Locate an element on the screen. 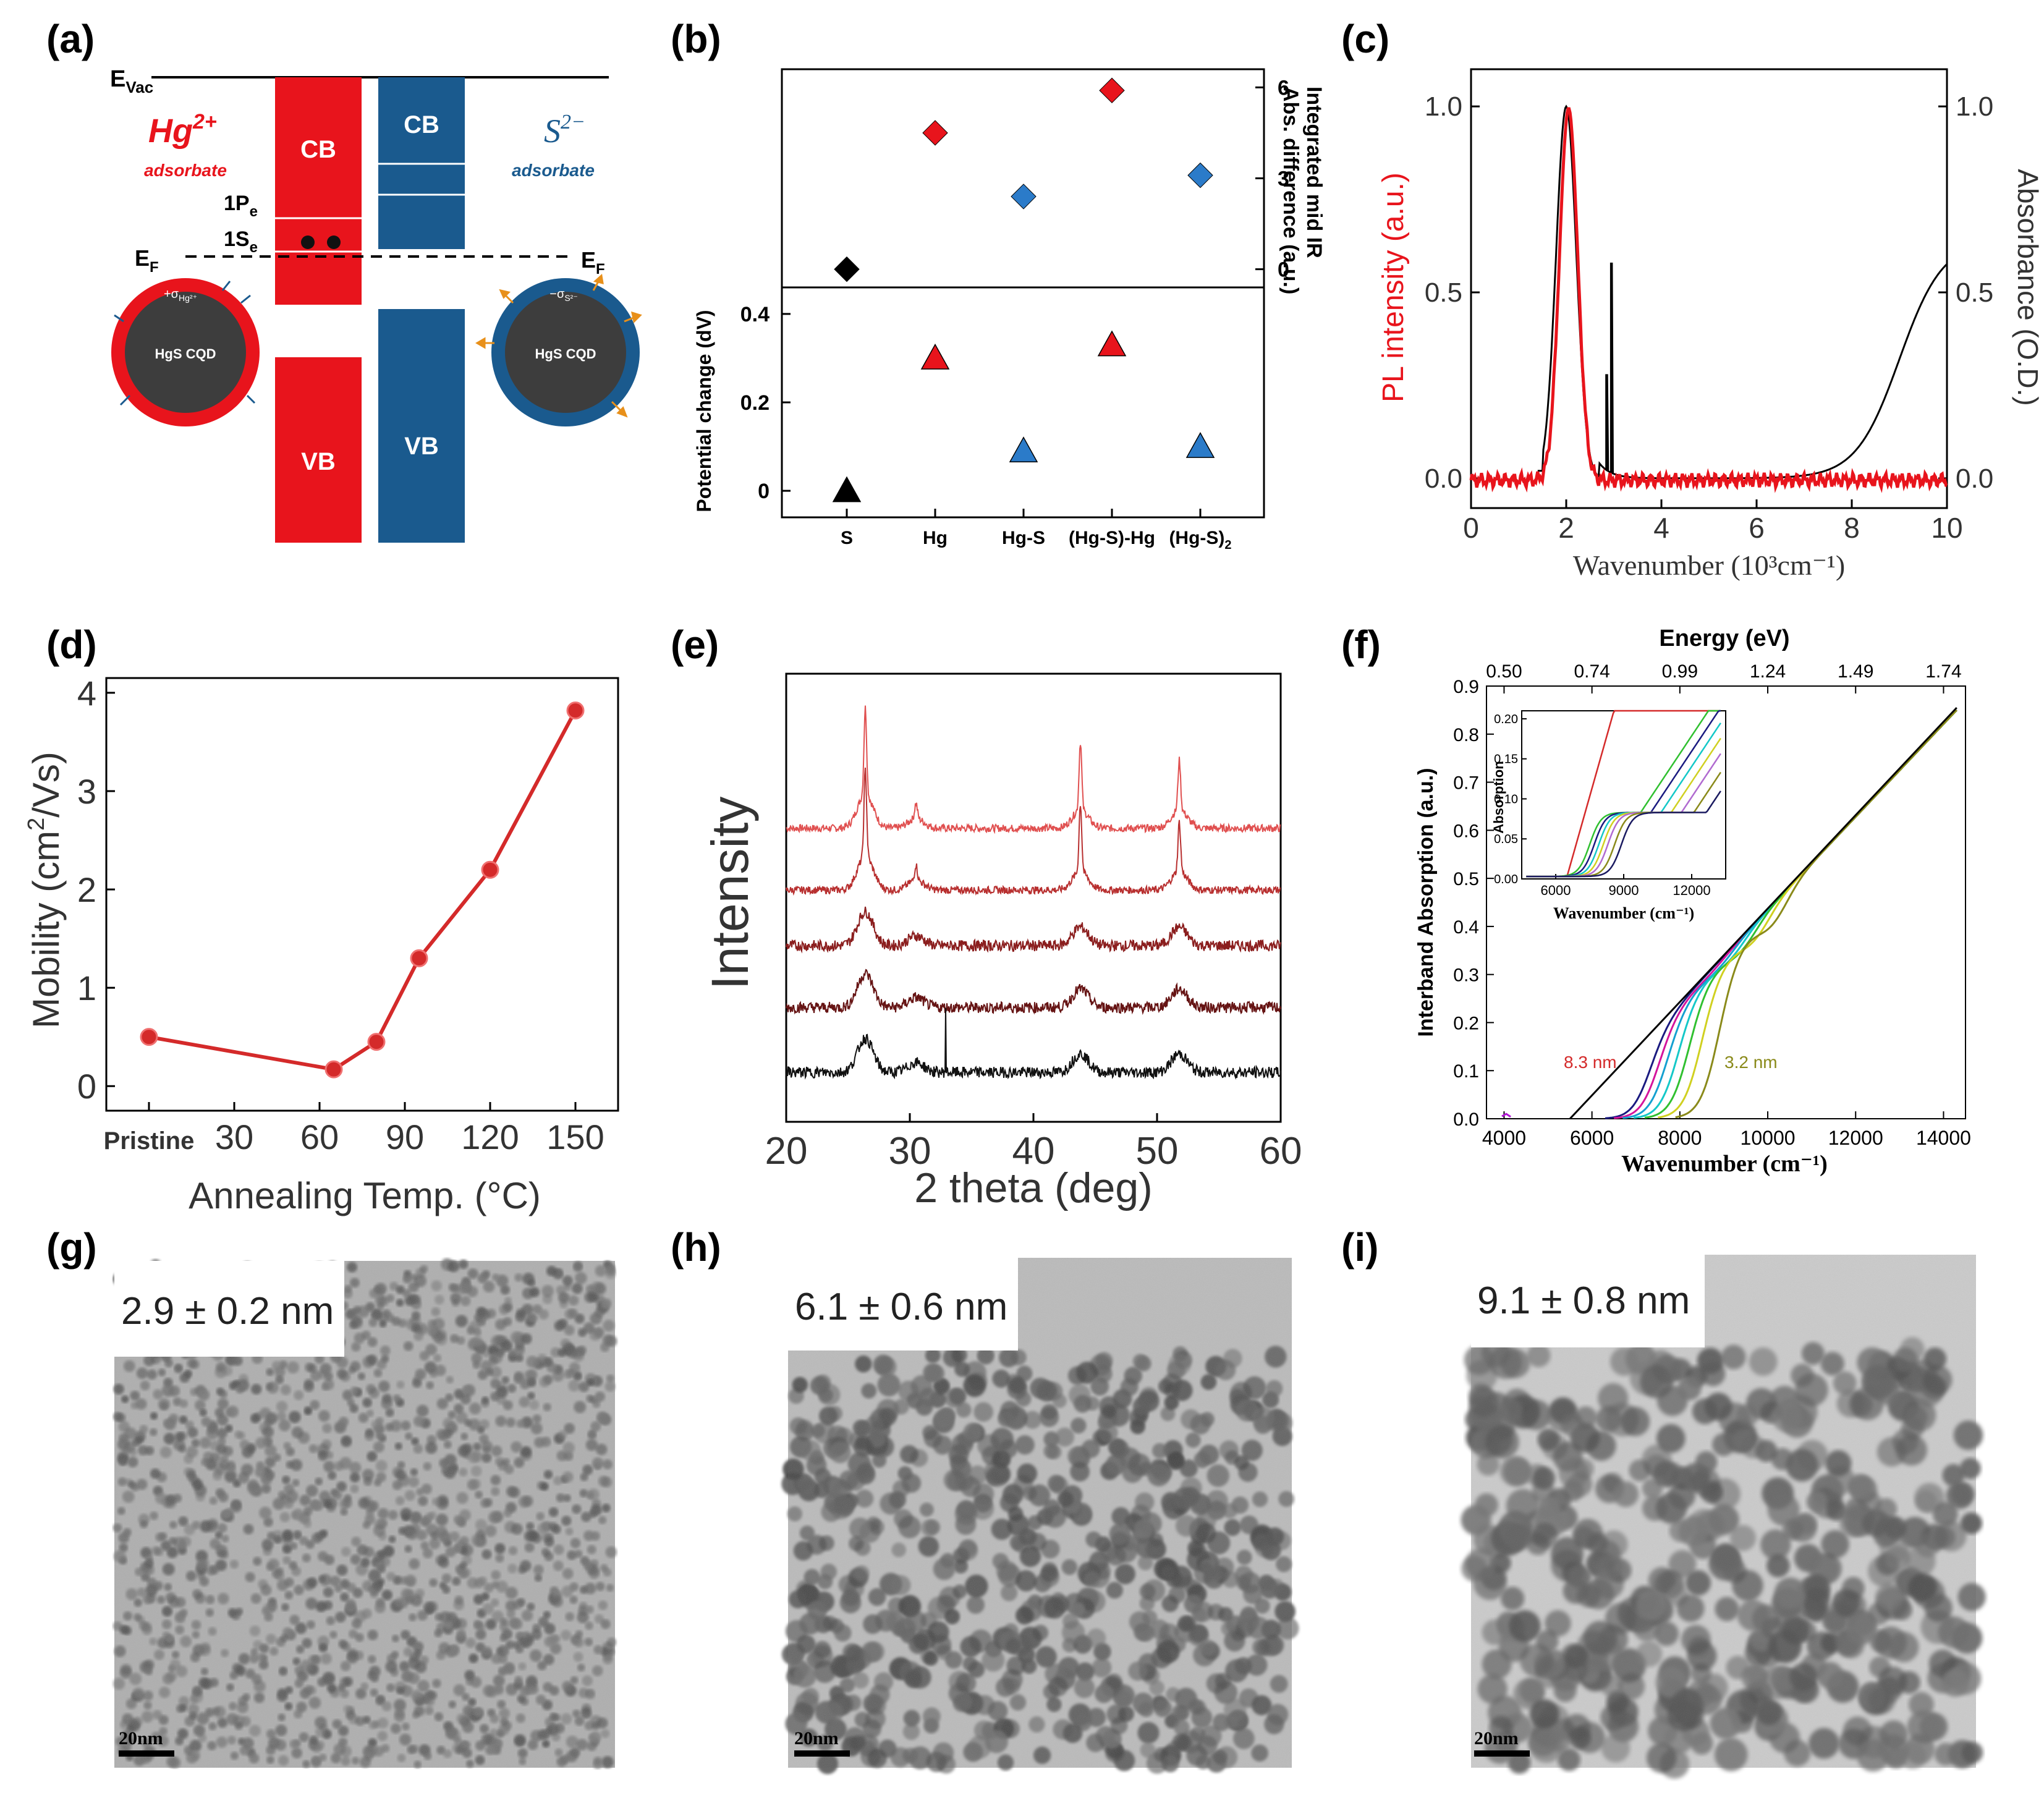 Image resolution: width=2044 pixels, height=1798 pixels. b-left-ylabel: Potential change (dV) is located at coordinates (704, 411).